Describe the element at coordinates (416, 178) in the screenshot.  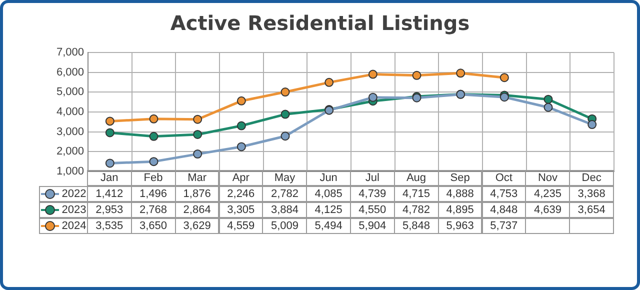
I see `x-tick-label: Aug` at that location.